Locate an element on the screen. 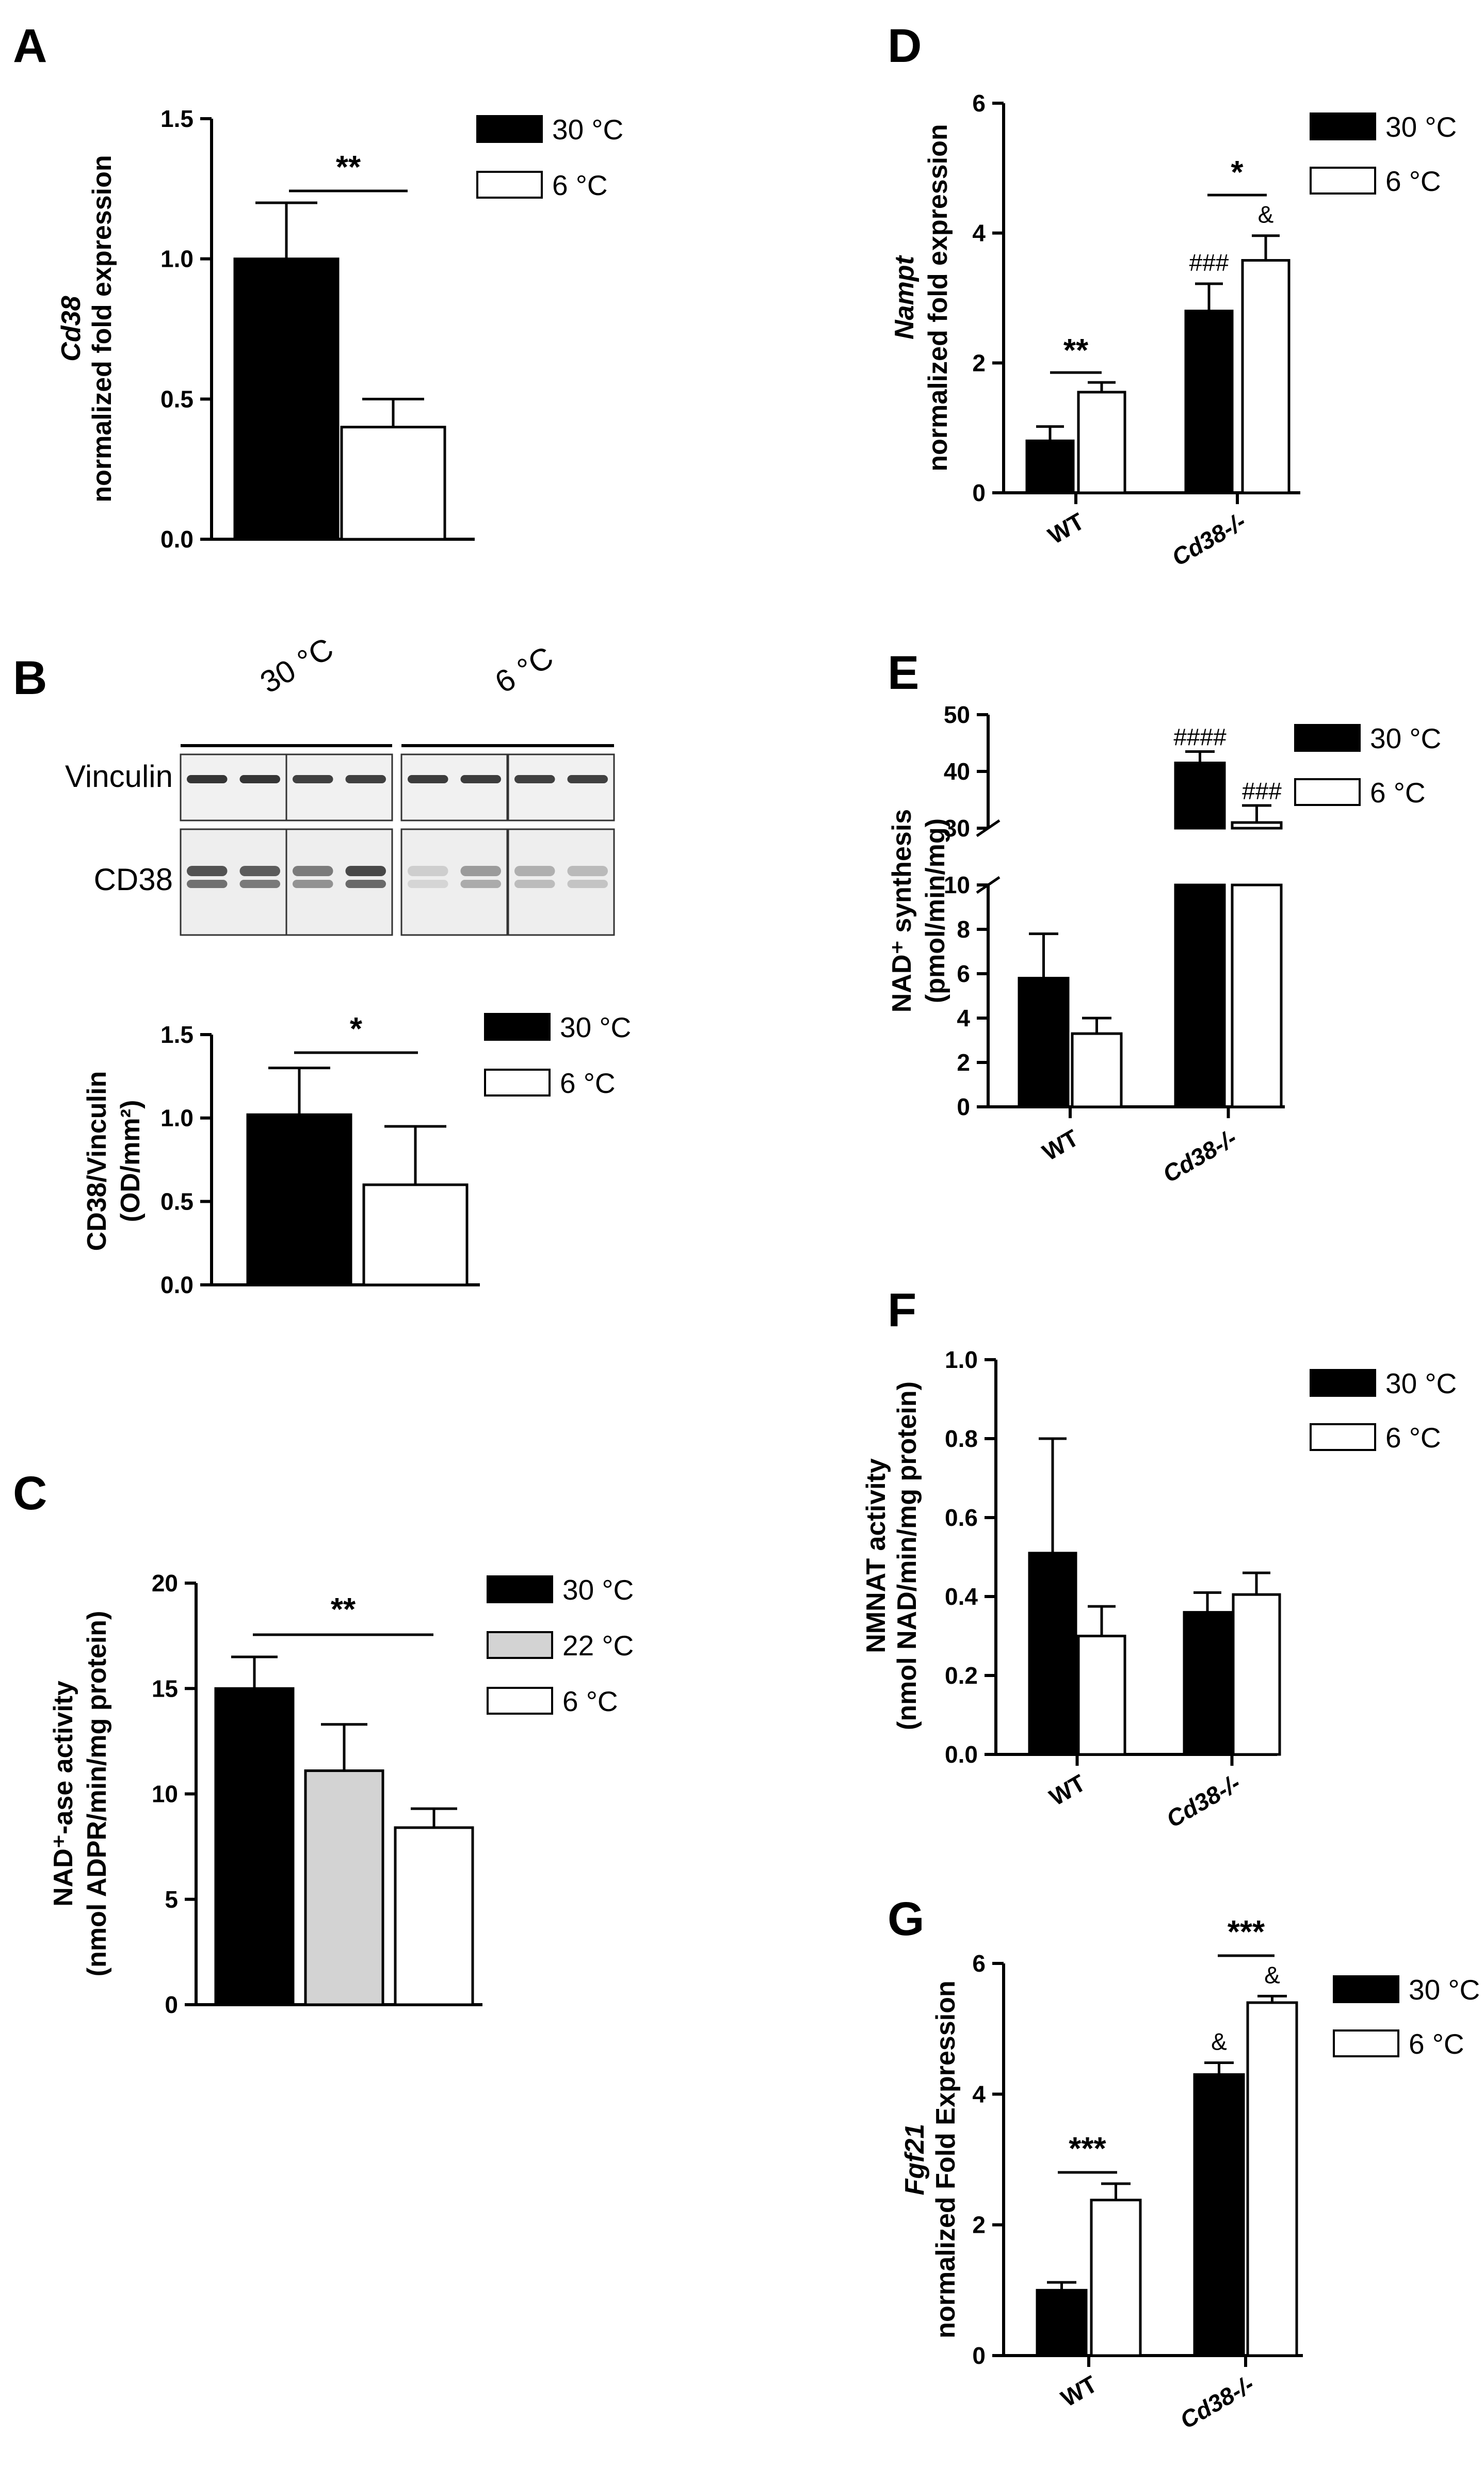 The image size is (1484, 2466). bar-mark-g-1-1: & is located at coordinates (1272, 1974).